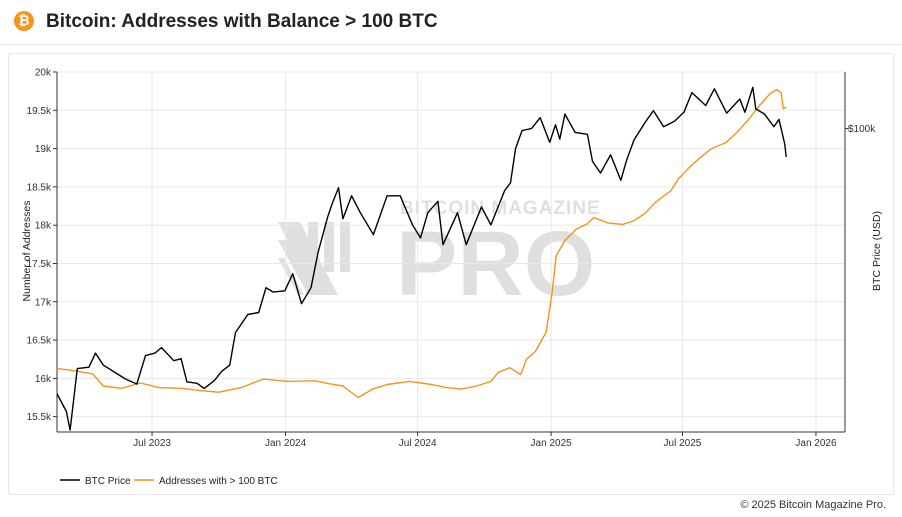  I want to click on y-left-ticks: 15.5k 16k 16.5k 17k 17.5k 18k 18.5k 19k 19.5k 20k, so click(42, 245).